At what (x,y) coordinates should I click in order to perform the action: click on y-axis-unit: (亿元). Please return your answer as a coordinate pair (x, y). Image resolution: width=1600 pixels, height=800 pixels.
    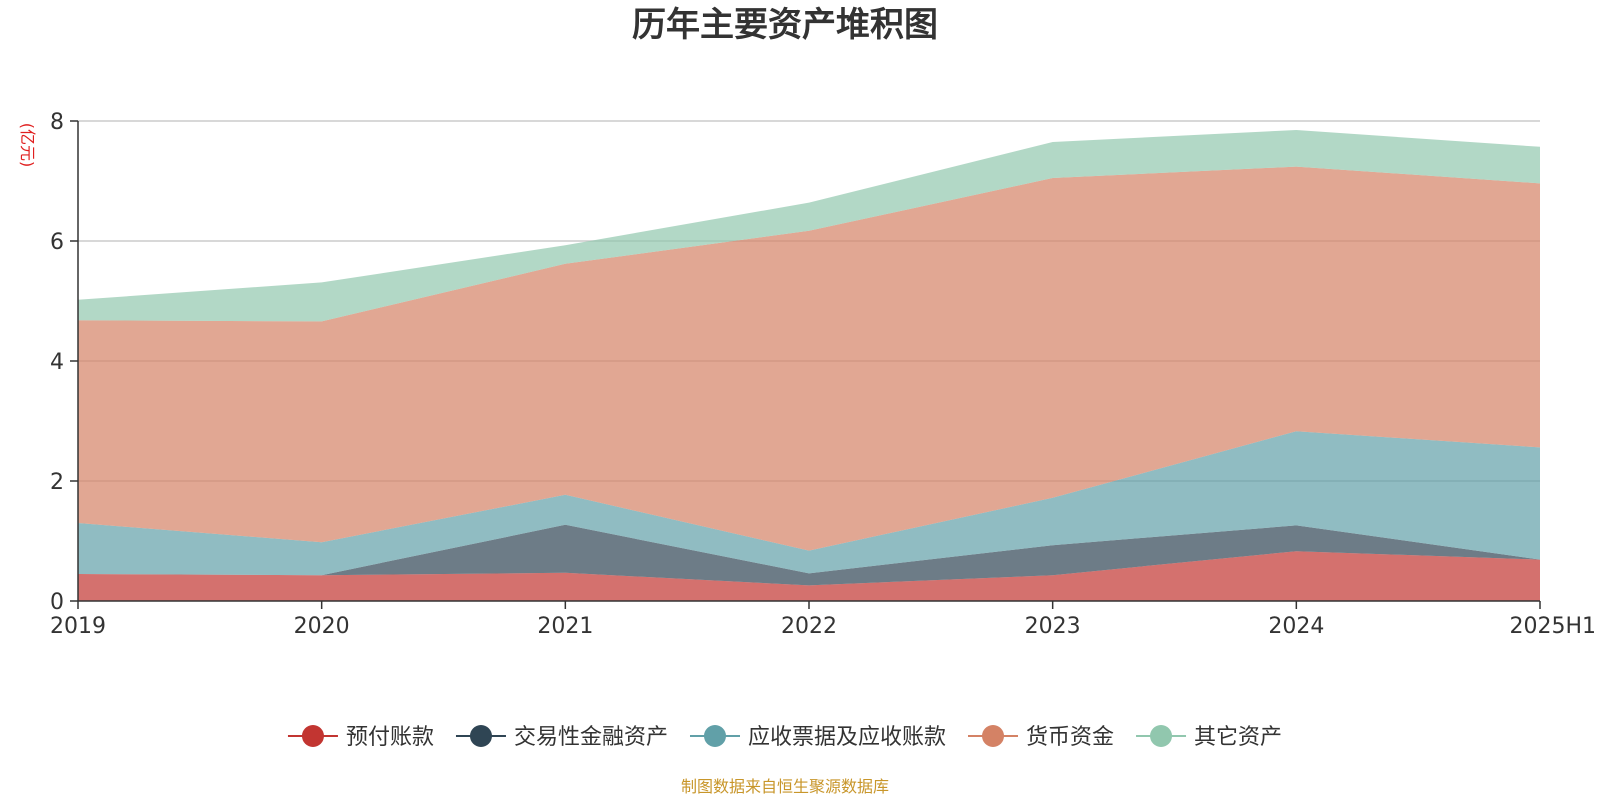
    Looking at the image, I should click on (27, 145).